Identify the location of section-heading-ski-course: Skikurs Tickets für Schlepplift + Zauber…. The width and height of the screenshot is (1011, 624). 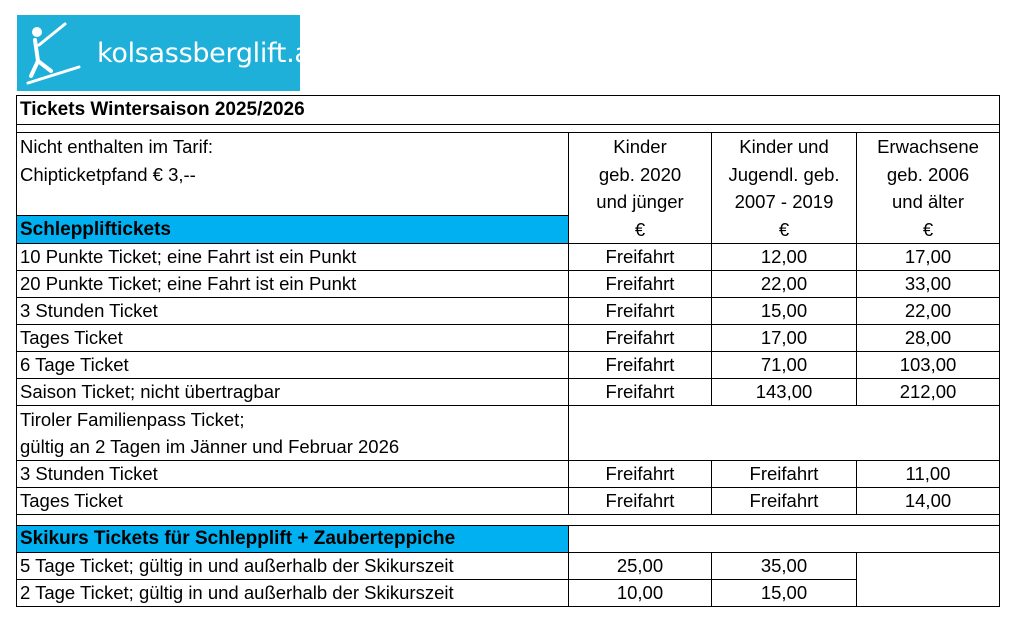
(292, 539).